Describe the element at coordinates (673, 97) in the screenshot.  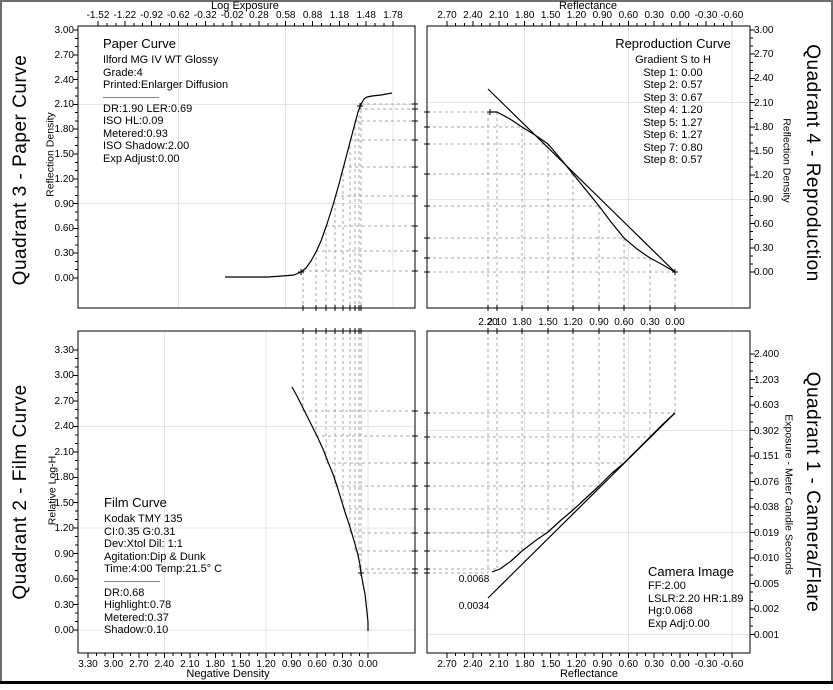
I see `gradient-step-line: Step 3: 0.67` at that location.